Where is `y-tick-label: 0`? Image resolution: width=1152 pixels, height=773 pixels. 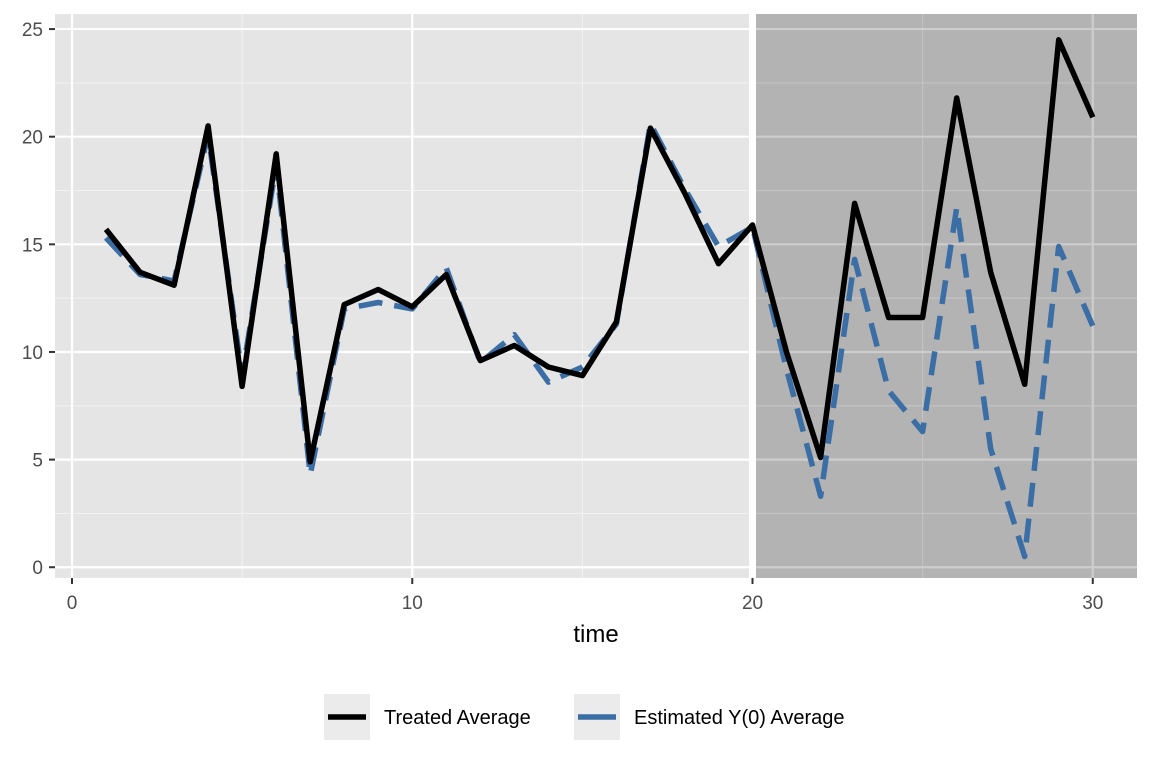 y-tick-label: 0 is located at coordinates (37, 568).